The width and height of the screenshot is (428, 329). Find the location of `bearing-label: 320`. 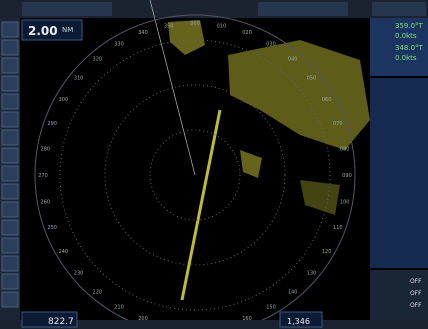

bearing-label: 320 is located at coordinates (98, 60).